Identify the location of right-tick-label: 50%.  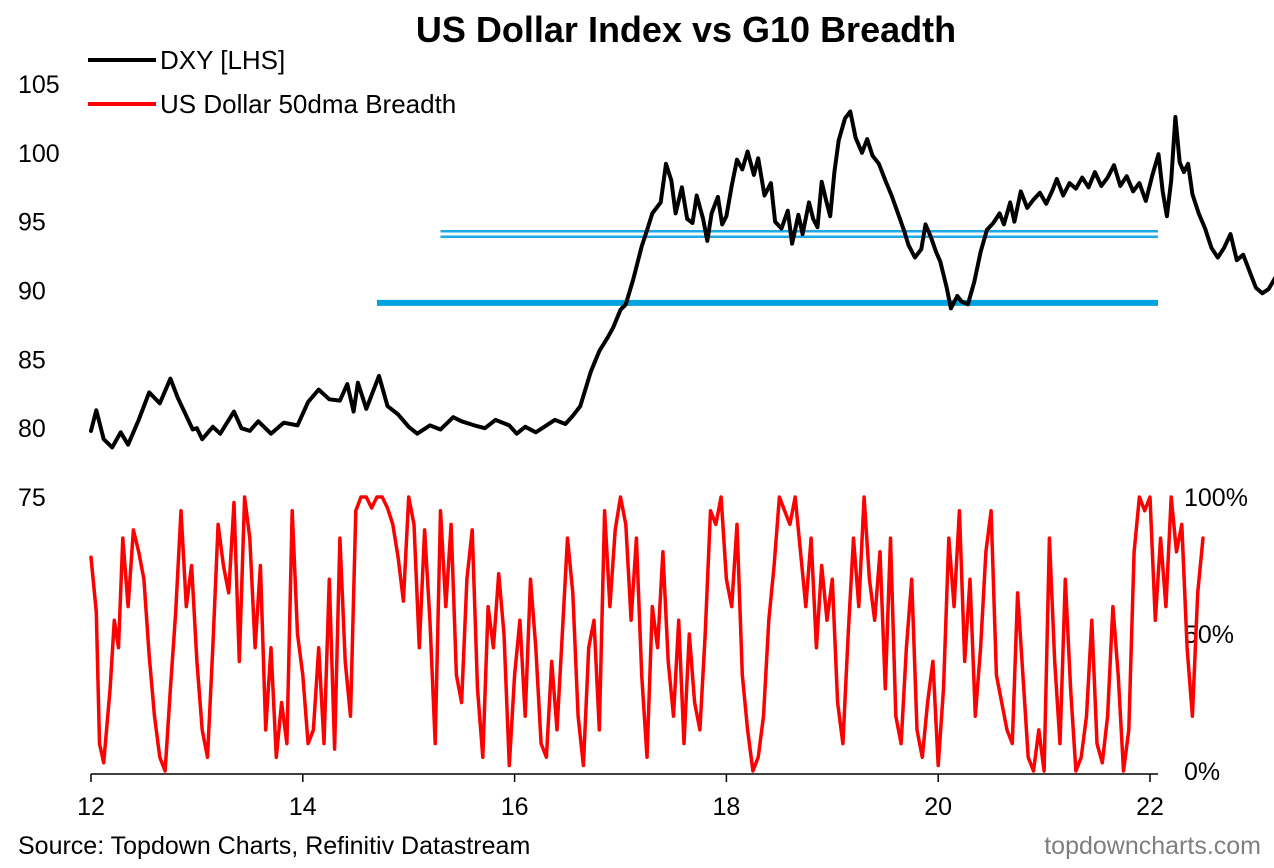
(1209, 635).